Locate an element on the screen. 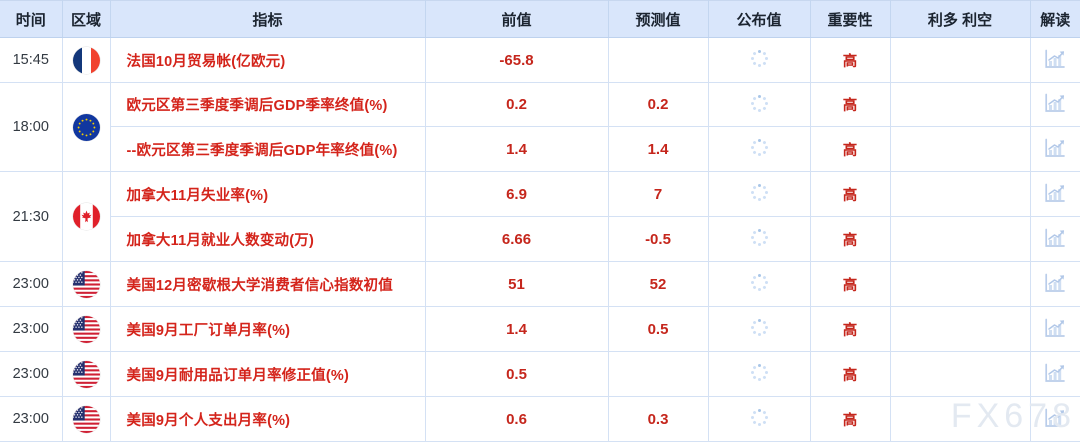  cell-forecast: 0.3 is located at coordinates (658, 419).